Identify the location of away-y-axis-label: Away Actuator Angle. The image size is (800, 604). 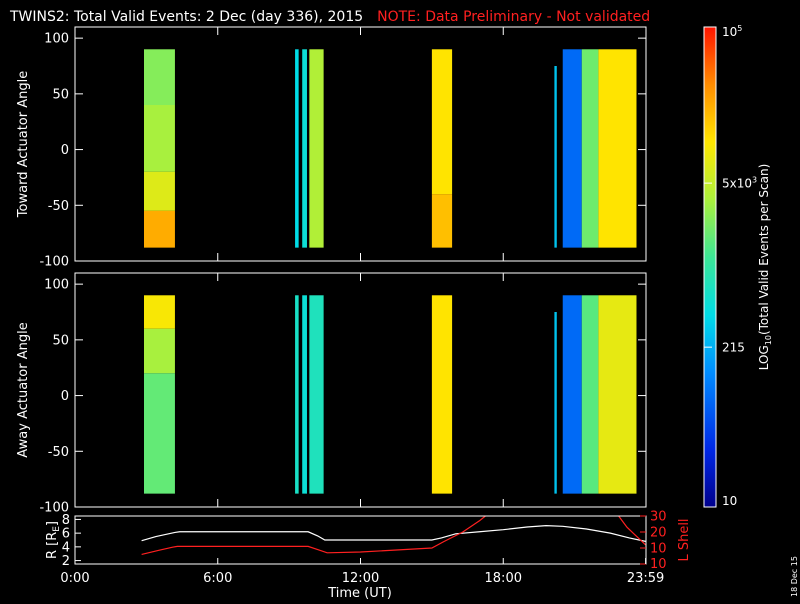
(23, 389).